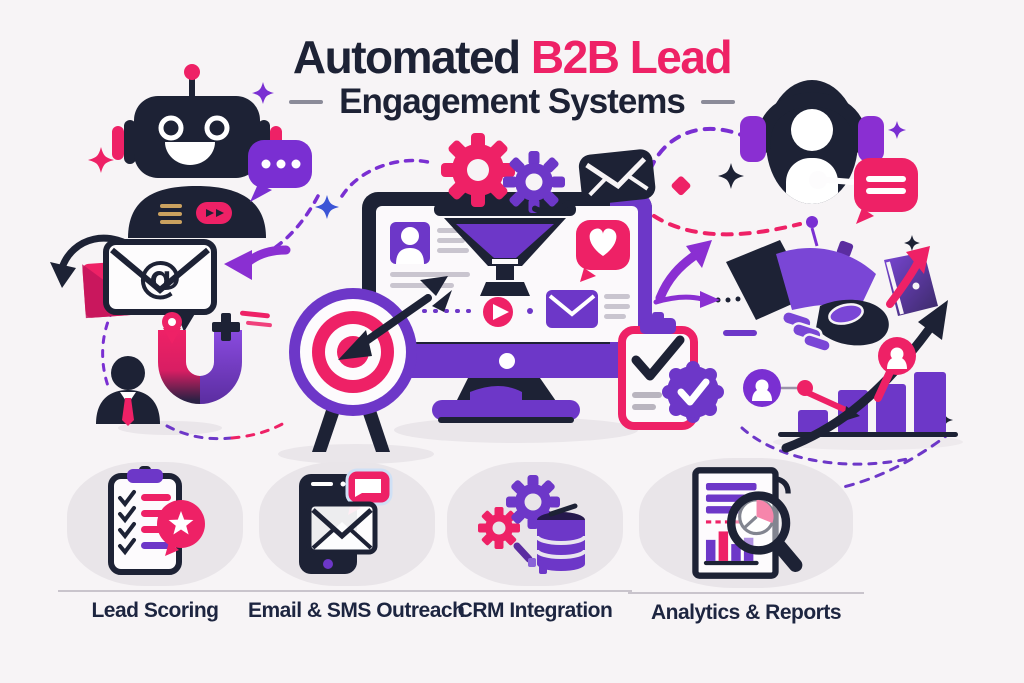 The height and width of the screenshot is (683, 1024). Describe the element at coordinates (705, 288) in the screenshot. I see `growth-arrow-small-icon` at that location.